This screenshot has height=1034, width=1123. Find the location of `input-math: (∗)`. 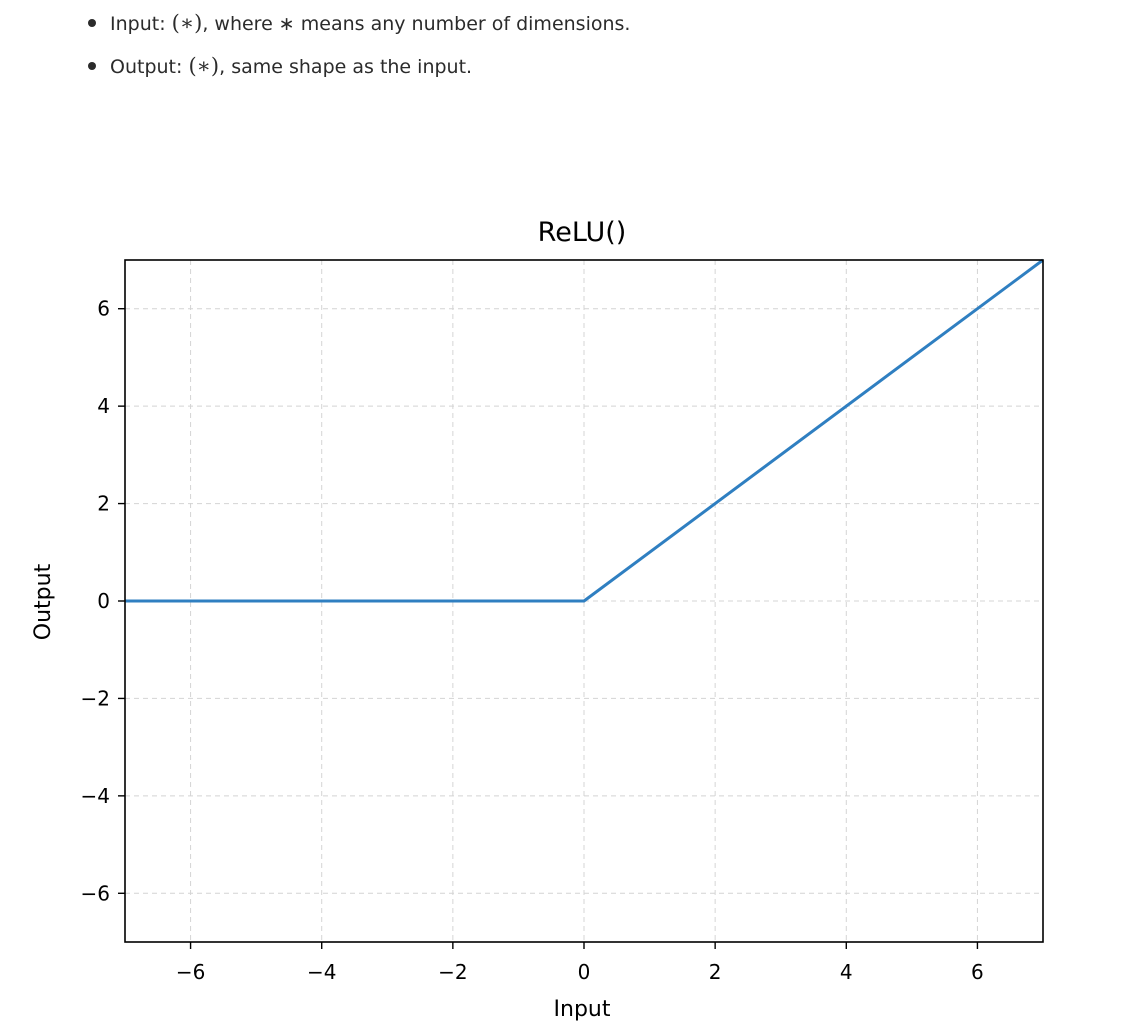

input-math: (∗) is located at coordinates (187, 23).